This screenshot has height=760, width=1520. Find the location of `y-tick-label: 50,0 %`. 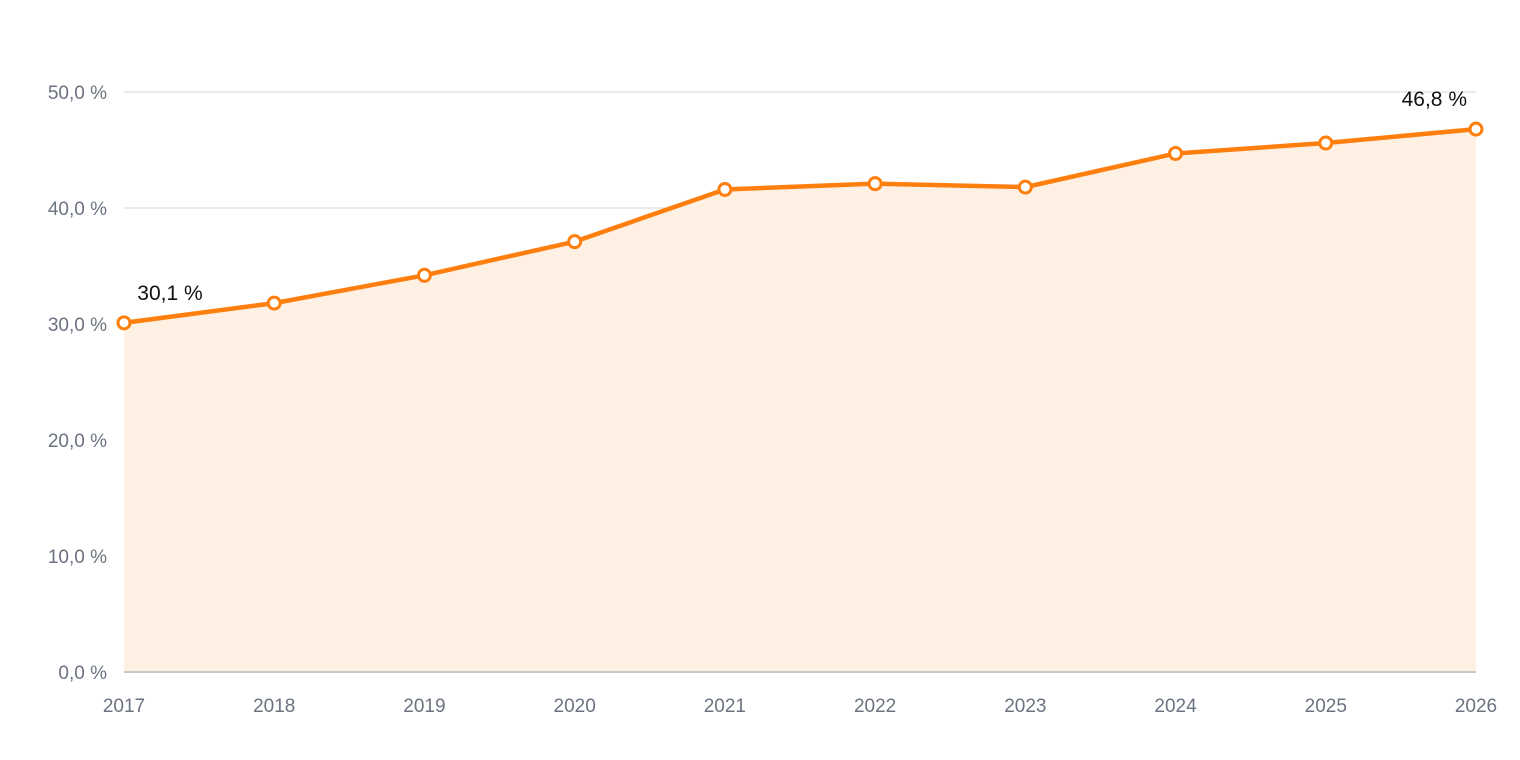

y-tick-label: 50,0 % is located at coordinates (77, 93).